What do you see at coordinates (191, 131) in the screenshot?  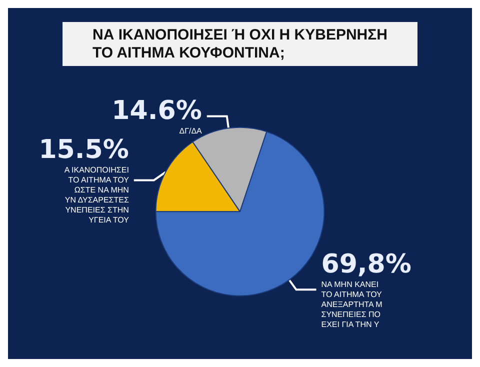 I see `slice-label: ΔΓ/ΔΑ` at bounding box center [191, 131].